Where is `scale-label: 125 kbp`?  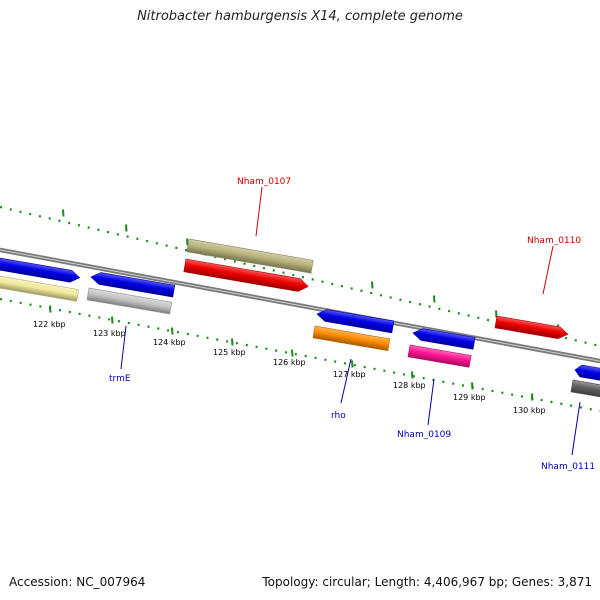
scale-label: 125 kbp is located at coordinates (229, 352).